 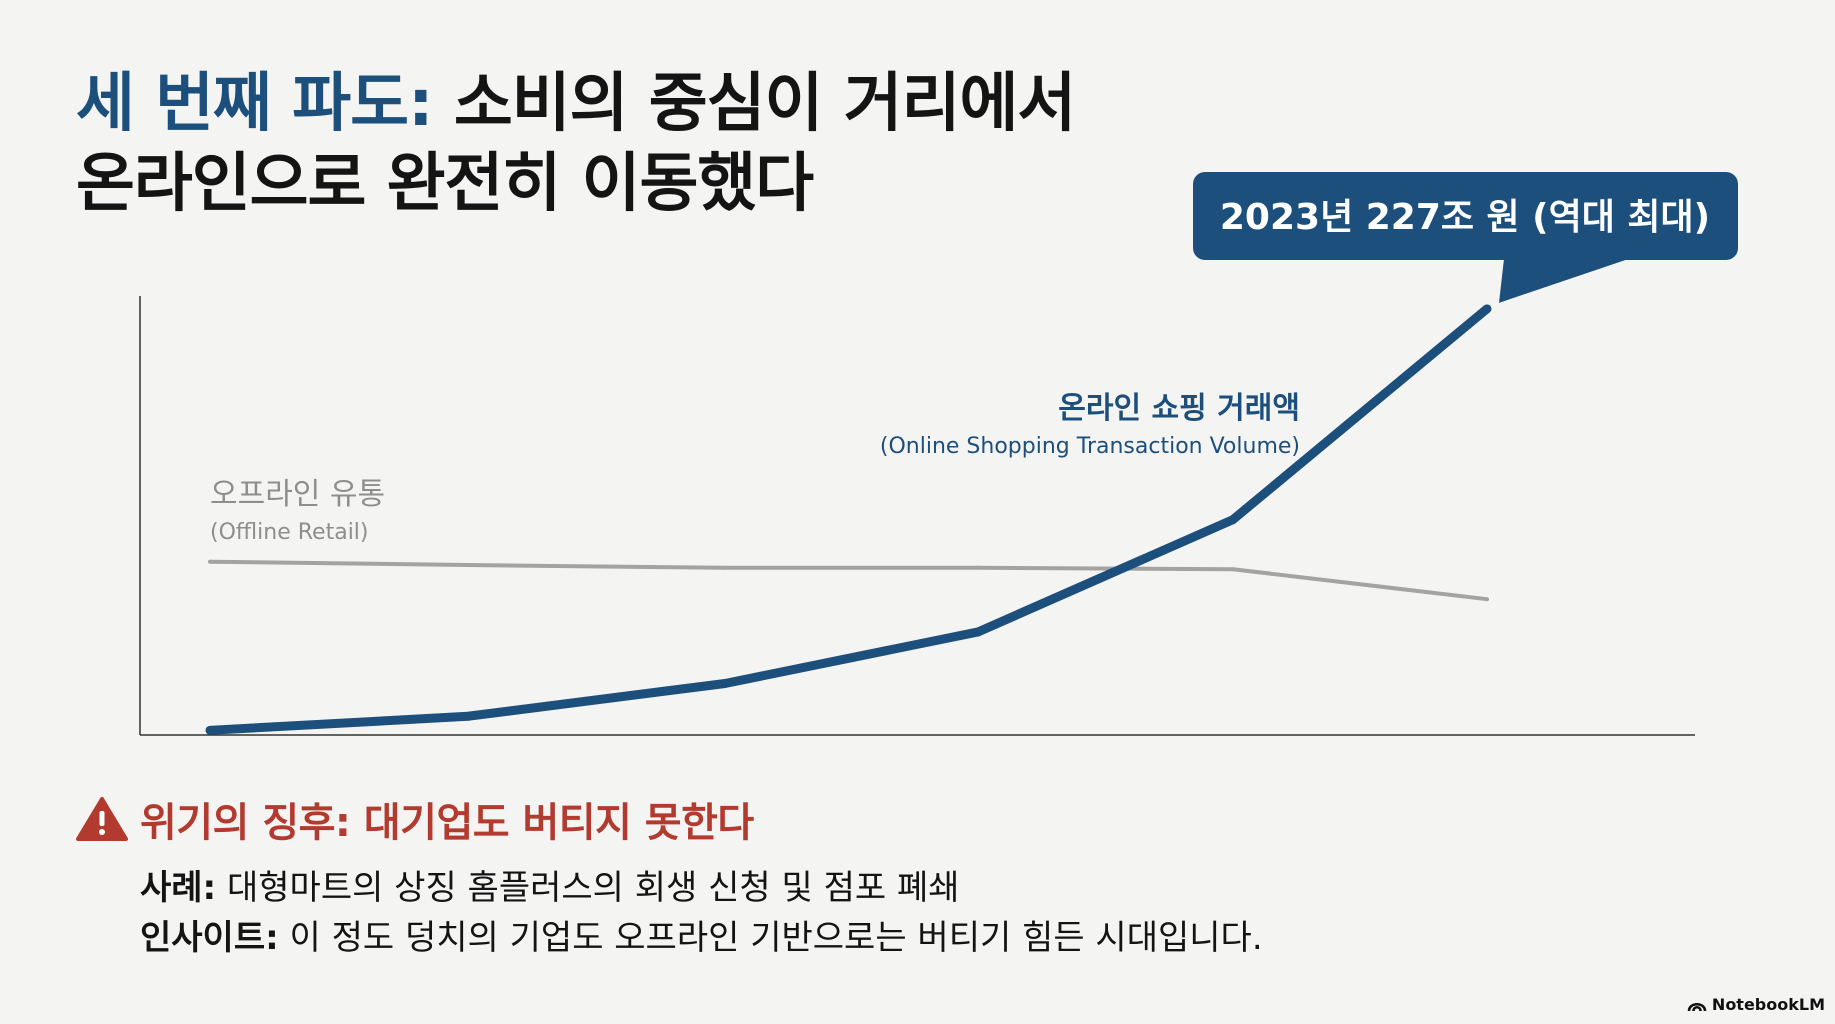 I want to click on callout-box, so click(x=1465, y=216).